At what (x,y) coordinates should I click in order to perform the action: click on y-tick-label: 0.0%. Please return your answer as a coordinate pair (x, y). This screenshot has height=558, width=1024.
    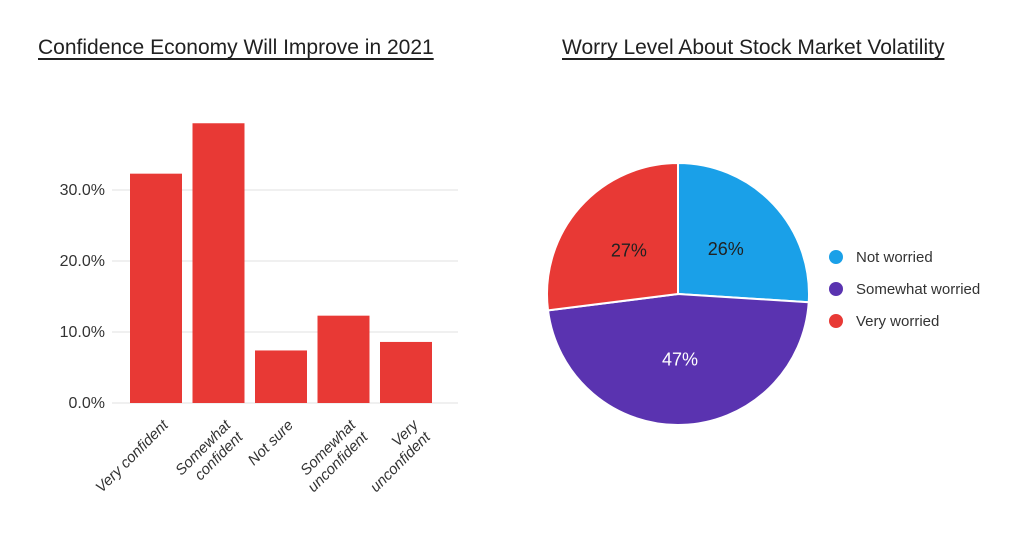
    Looking at the image, I should click on (87, 403).